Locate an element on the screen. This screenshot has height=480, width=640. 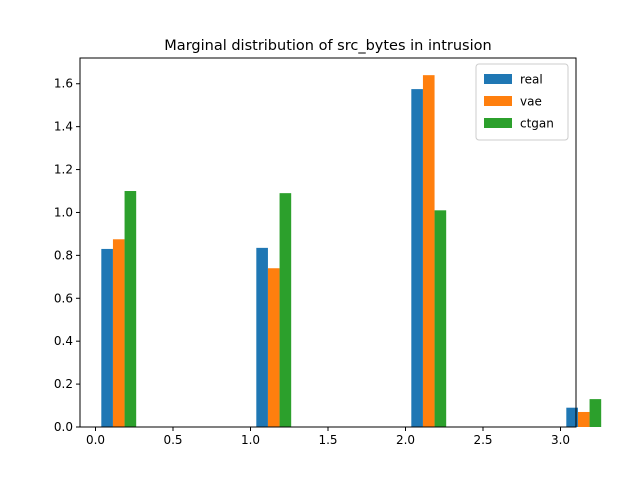
legend-label-real: real is located at coordinates (531, 80).